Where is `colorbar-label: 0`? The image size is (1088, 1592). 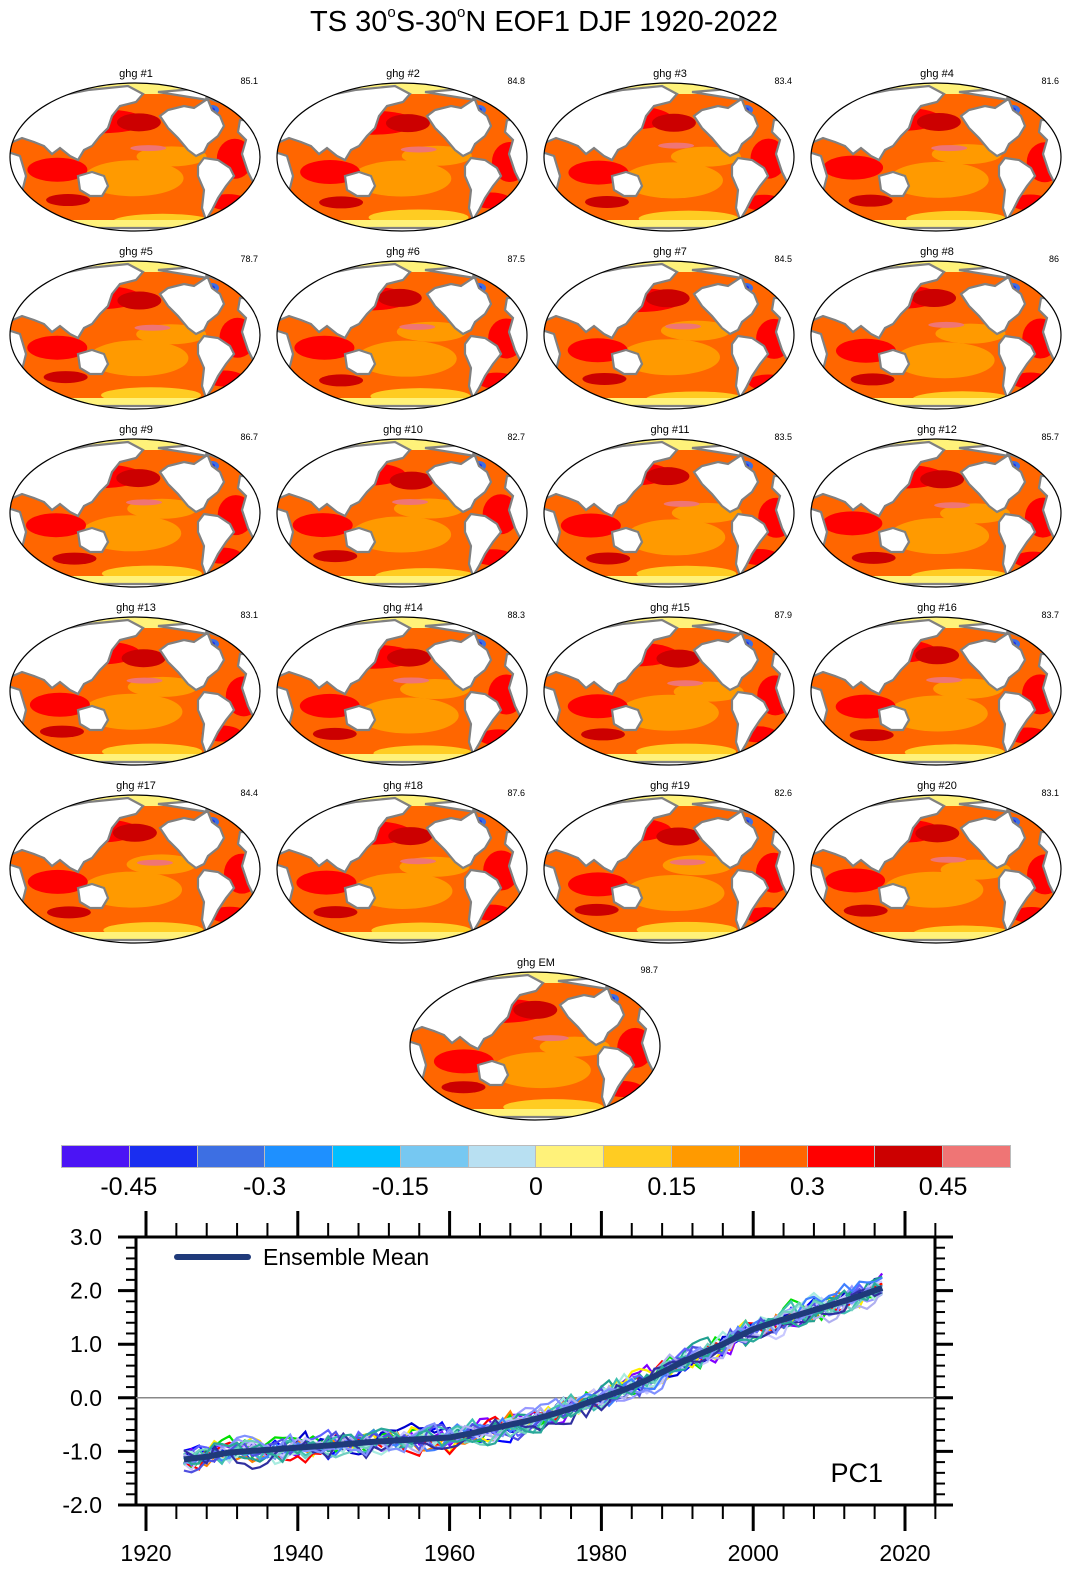 colorbar-label: 0 is located at coordinates (536, 1187).